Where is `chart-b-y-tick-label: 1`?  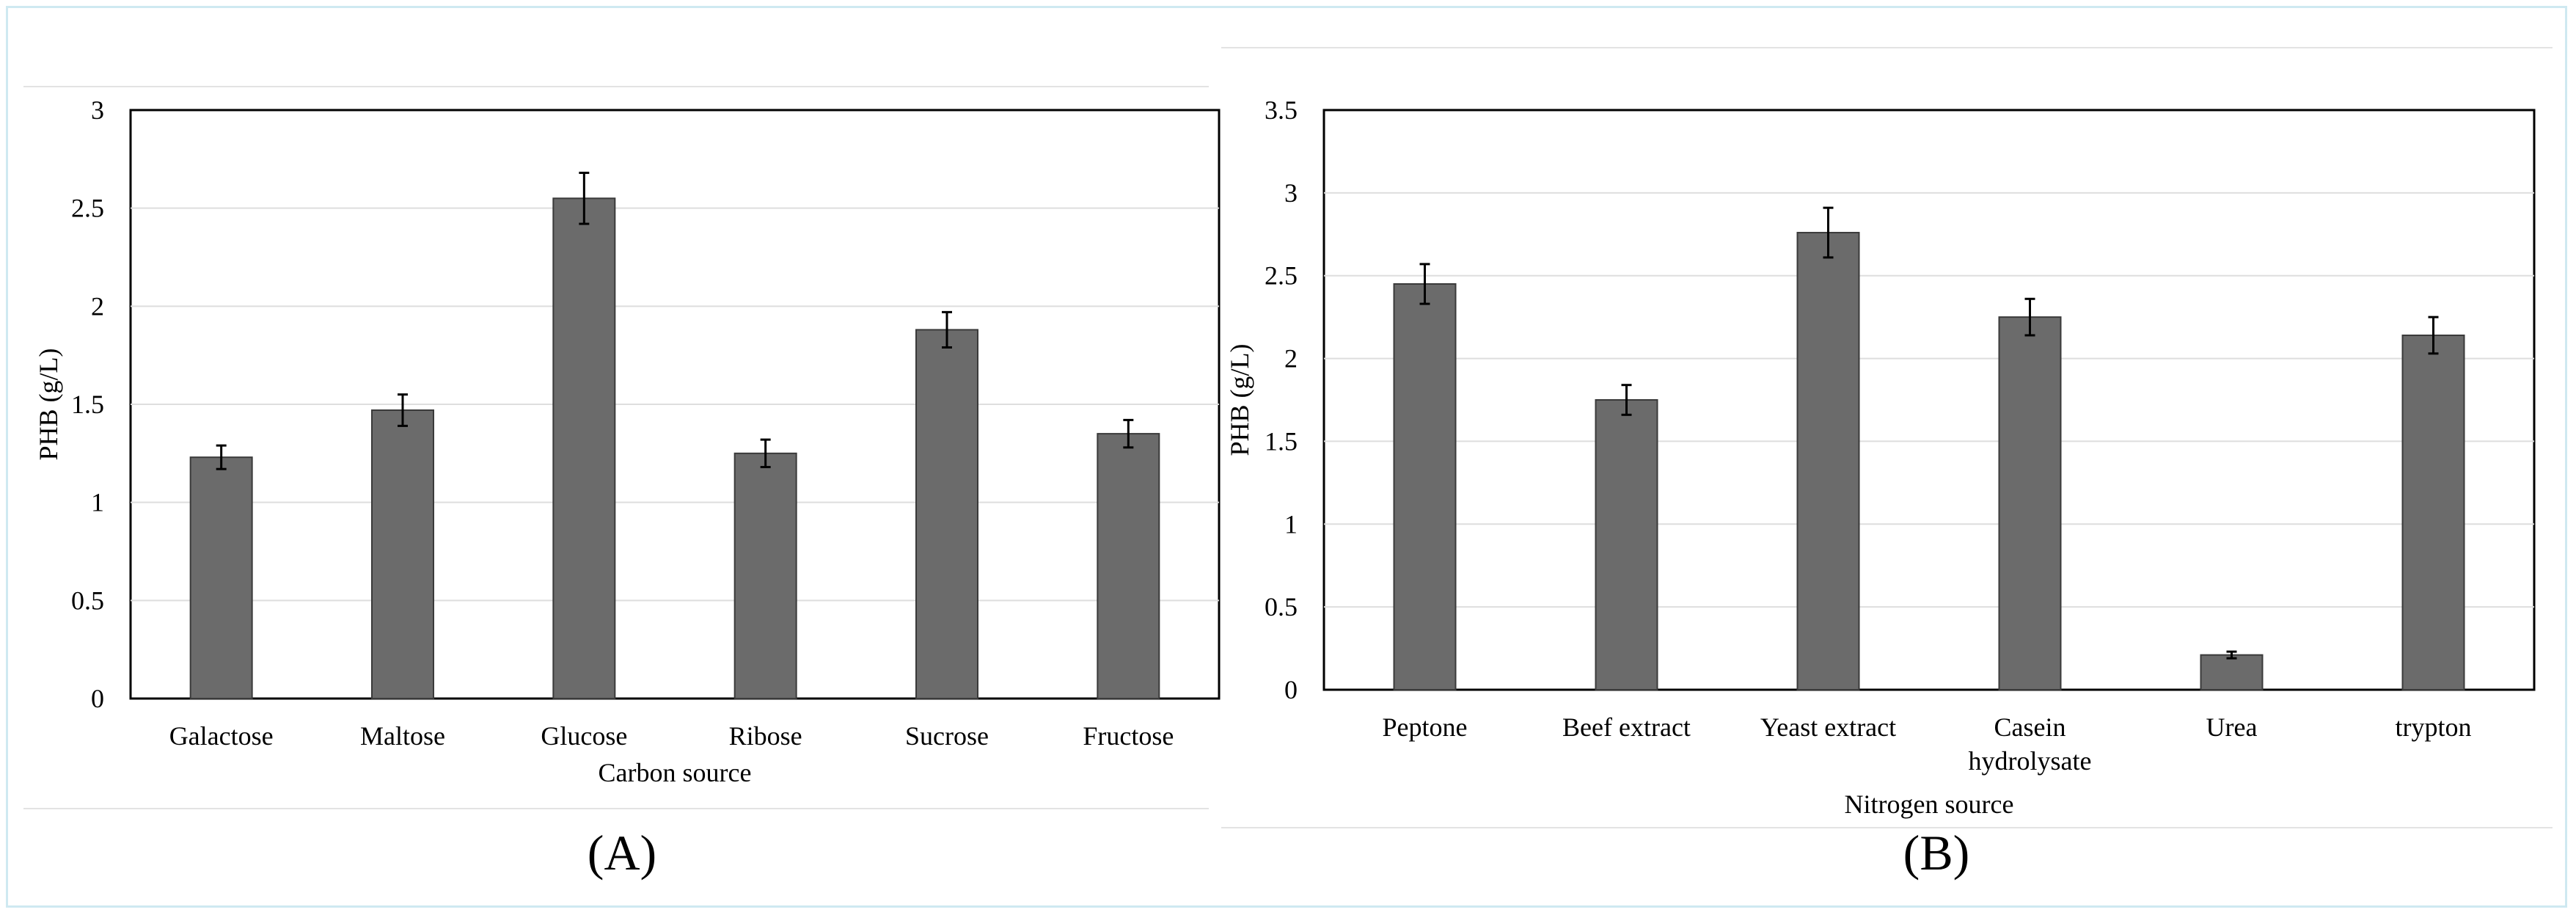 chart-b-y-tick-label: 1 is located at coordinates (1291, 524).